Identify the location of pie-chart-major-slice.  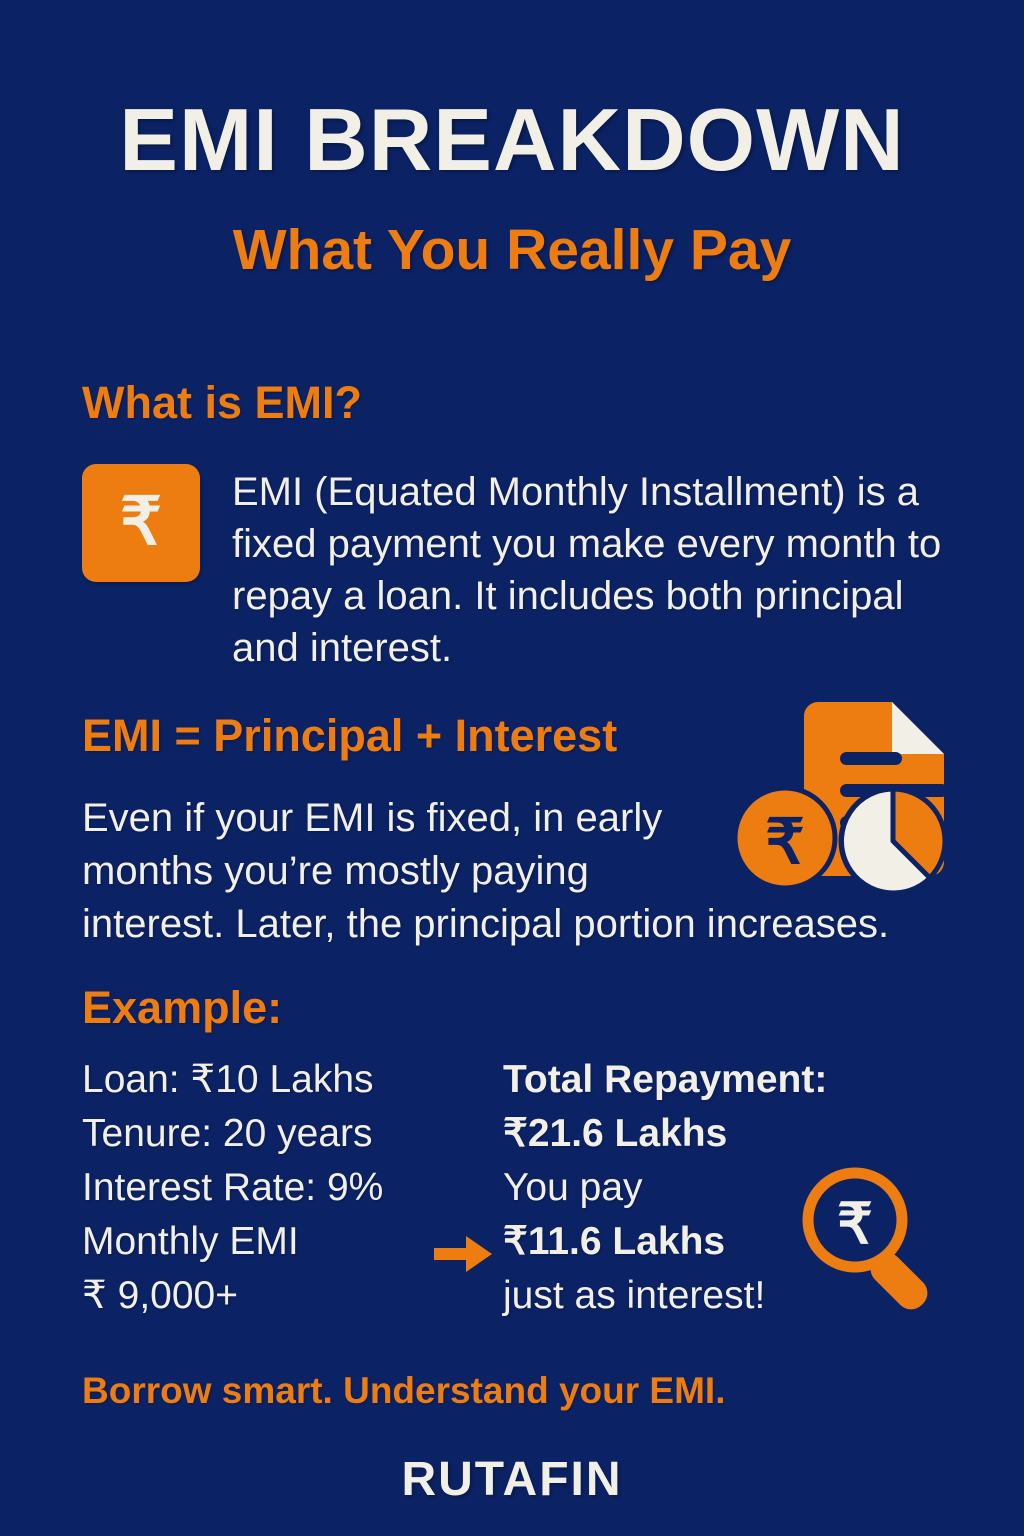
(886, 841).